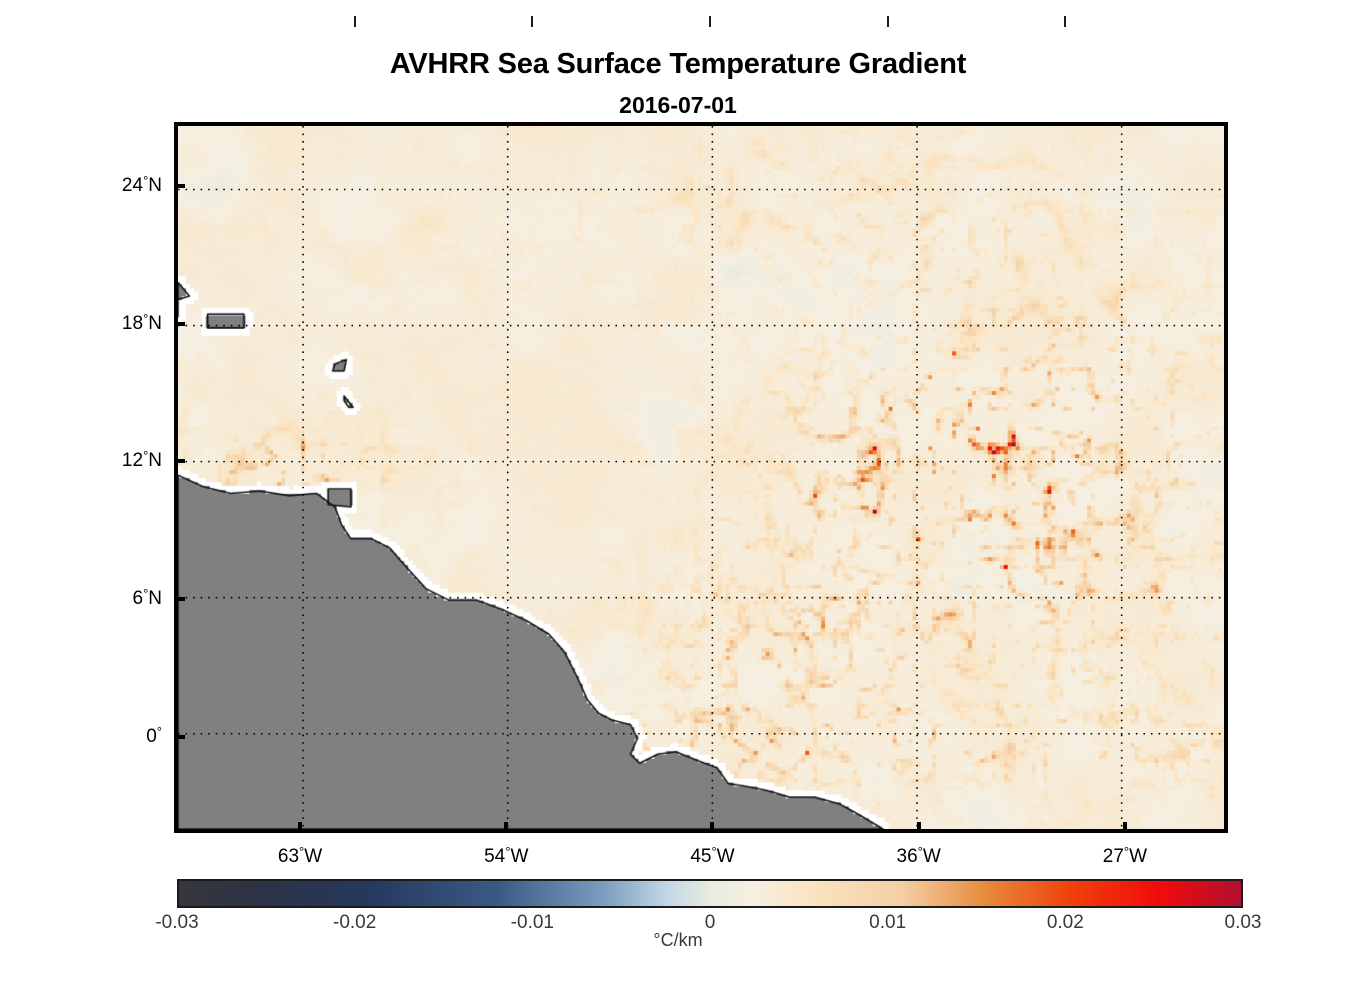 The height and width of the screenshot is (1000, 1356). I want to click on colorbar-tick-label: 0, so click(710, 922).